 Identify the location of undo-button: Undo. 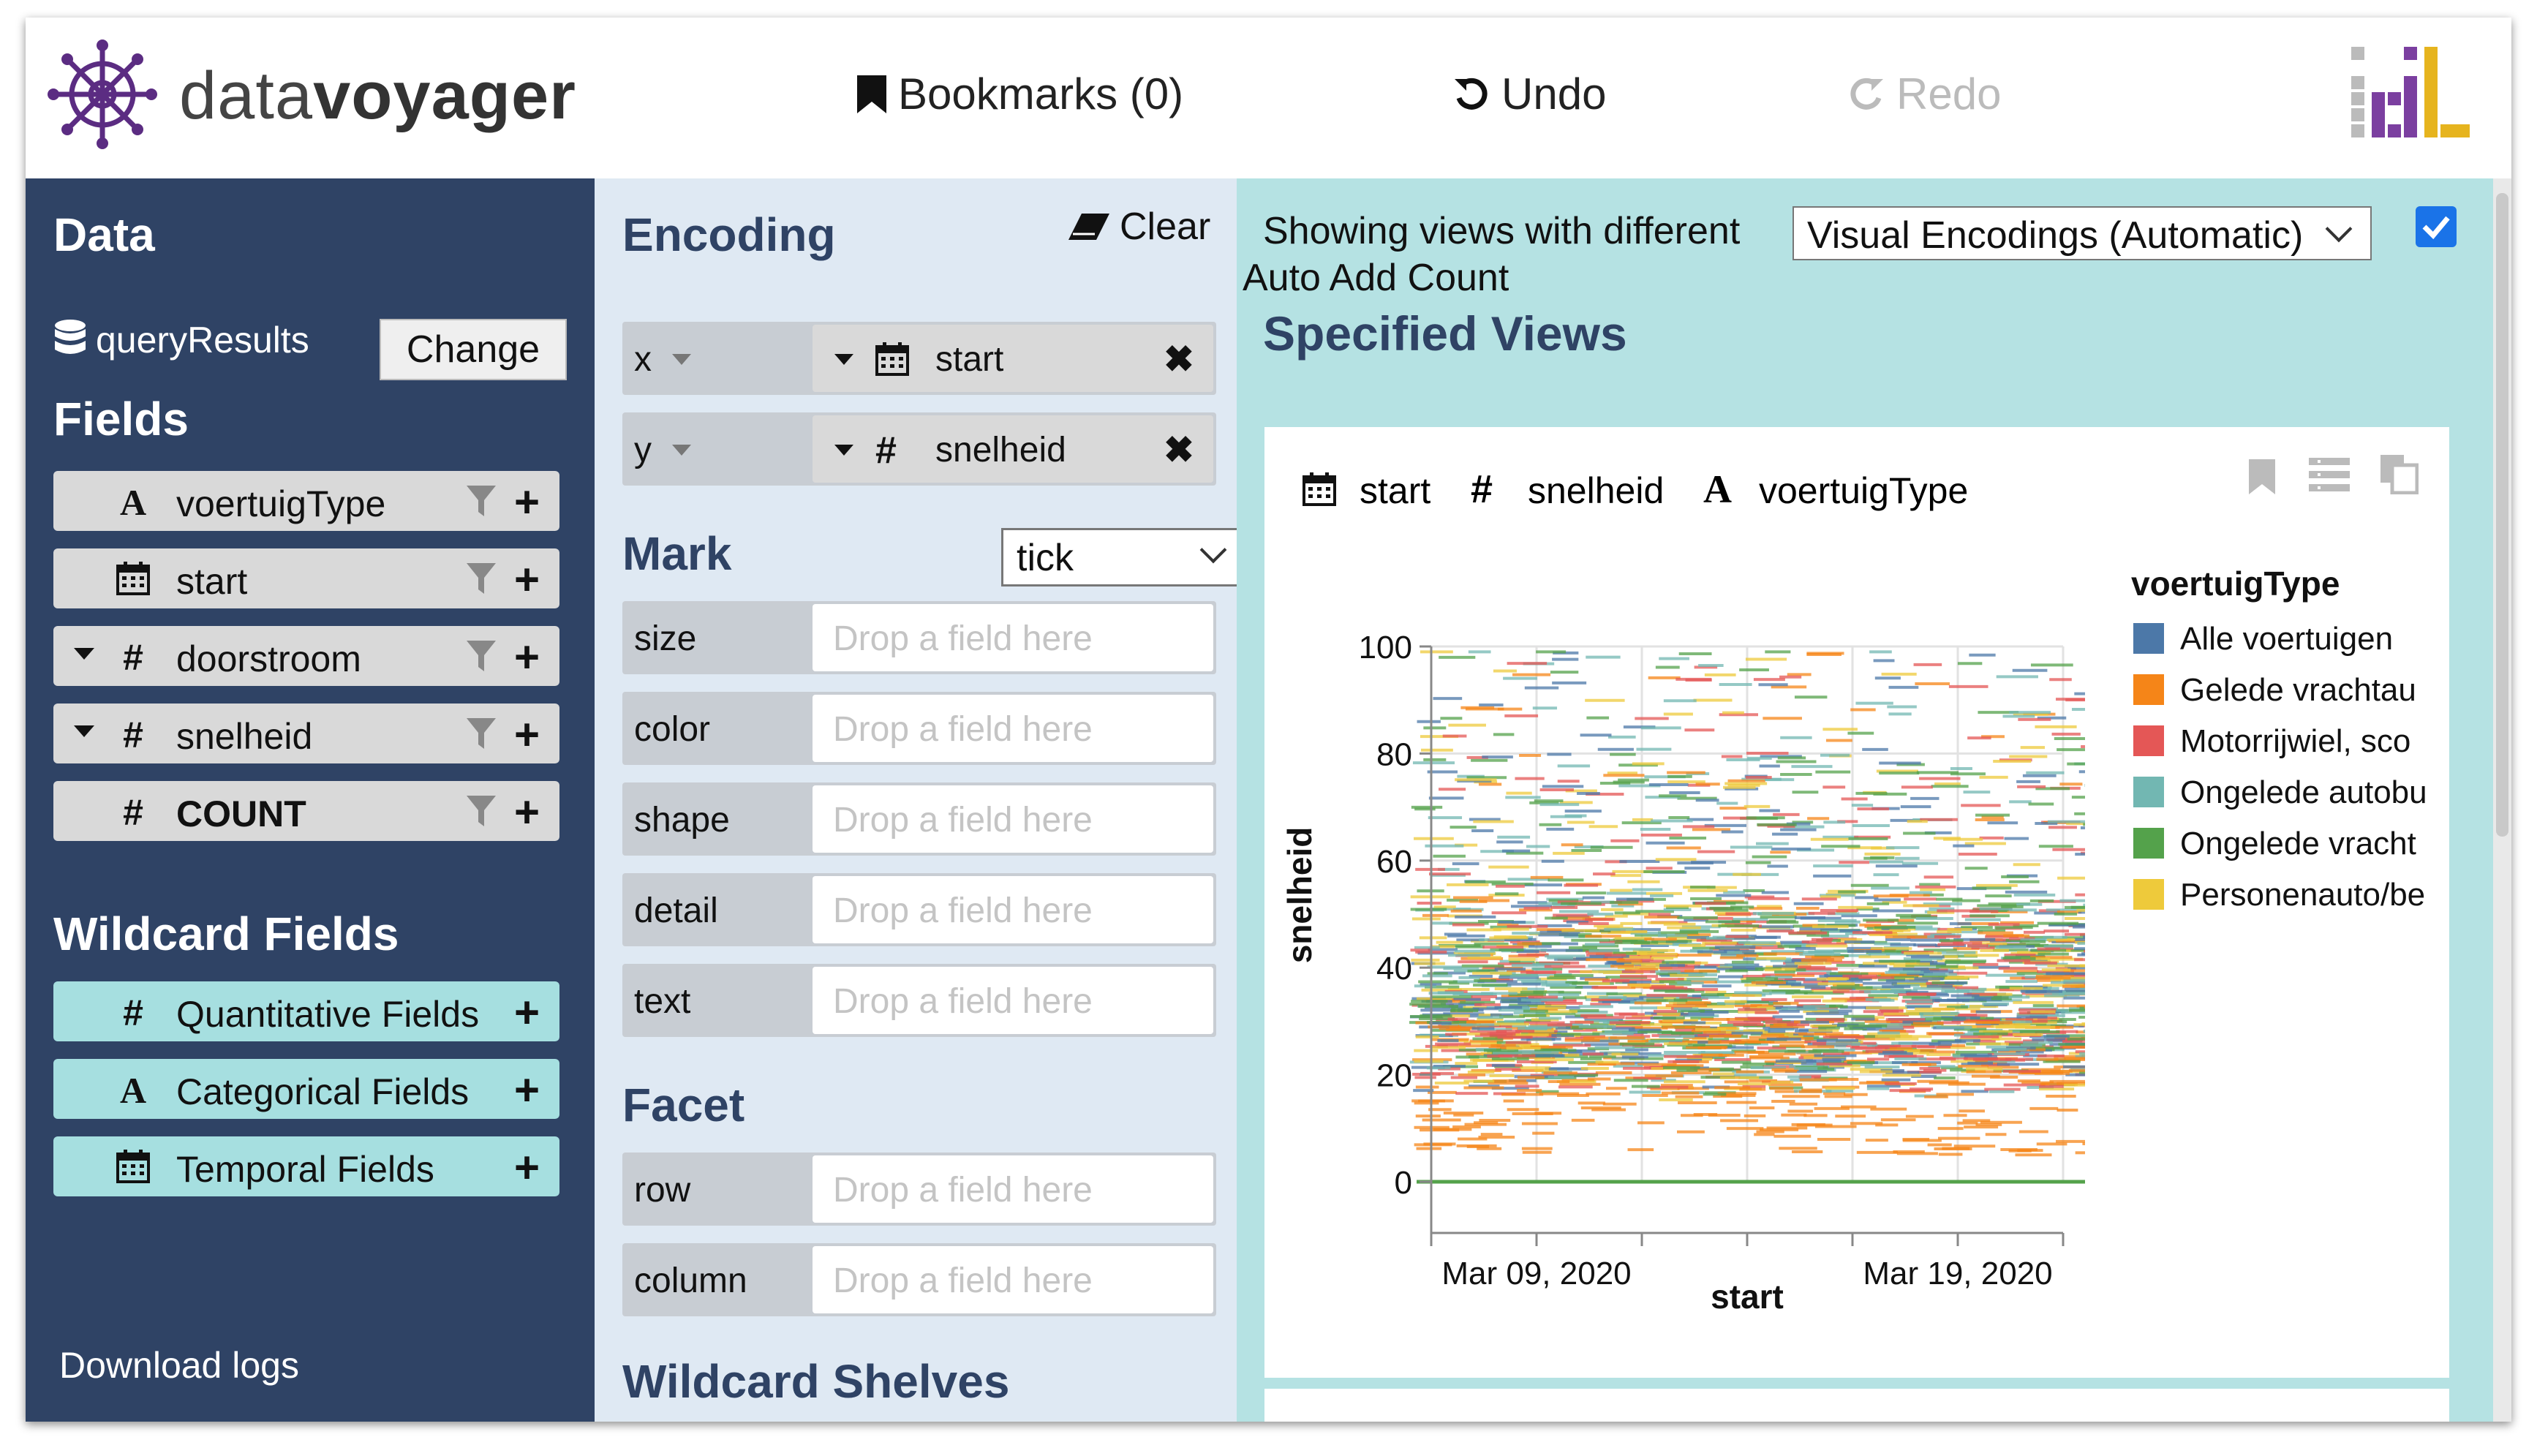
(1529, 94).